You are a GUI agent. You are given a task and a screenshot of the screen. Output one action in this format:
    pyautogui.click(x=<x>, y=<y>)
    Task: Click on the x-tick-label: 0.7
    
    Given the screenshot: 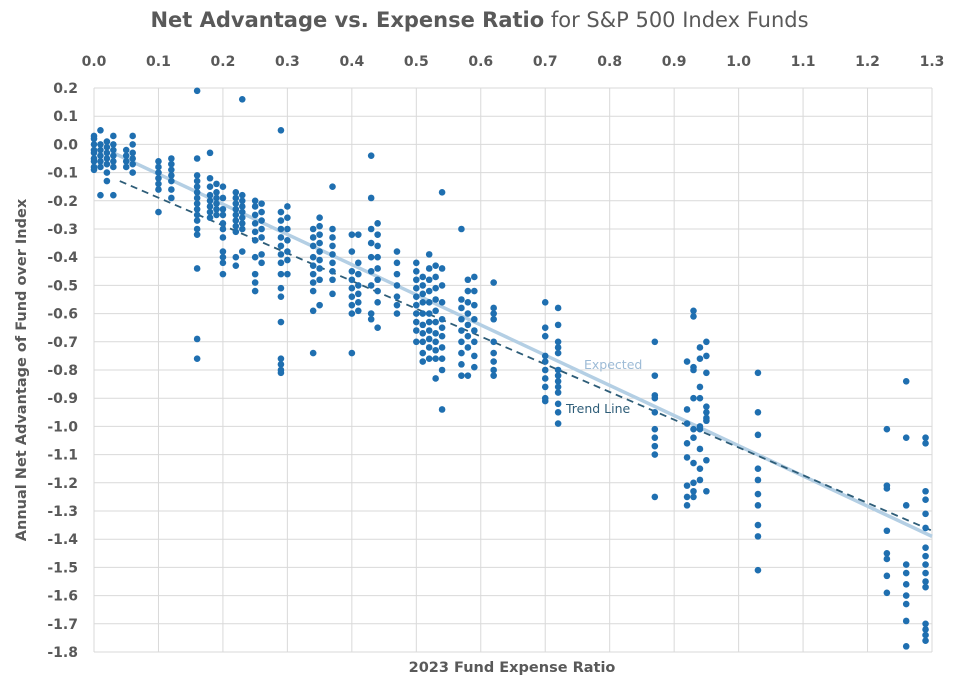 What is the action you would take?
    pyautogui.click(x=545, y=62)
    